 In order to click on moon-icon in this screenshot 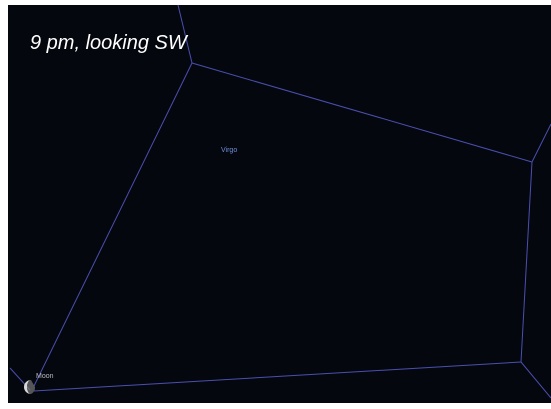, I will do `click(27, 387)`.